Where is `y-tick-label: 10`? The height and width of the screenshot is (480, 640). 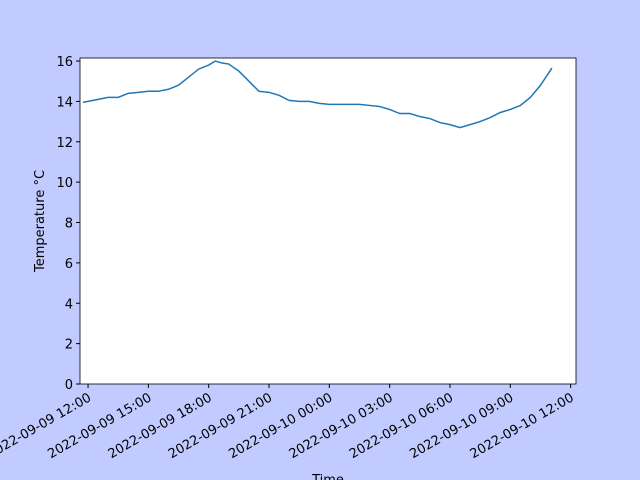 y-tick-label: 10 is located at coordinates (64, 183).